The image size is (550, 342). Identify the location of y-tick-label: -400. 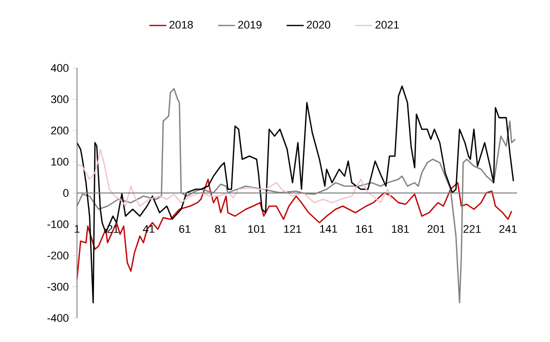
(57, 318).